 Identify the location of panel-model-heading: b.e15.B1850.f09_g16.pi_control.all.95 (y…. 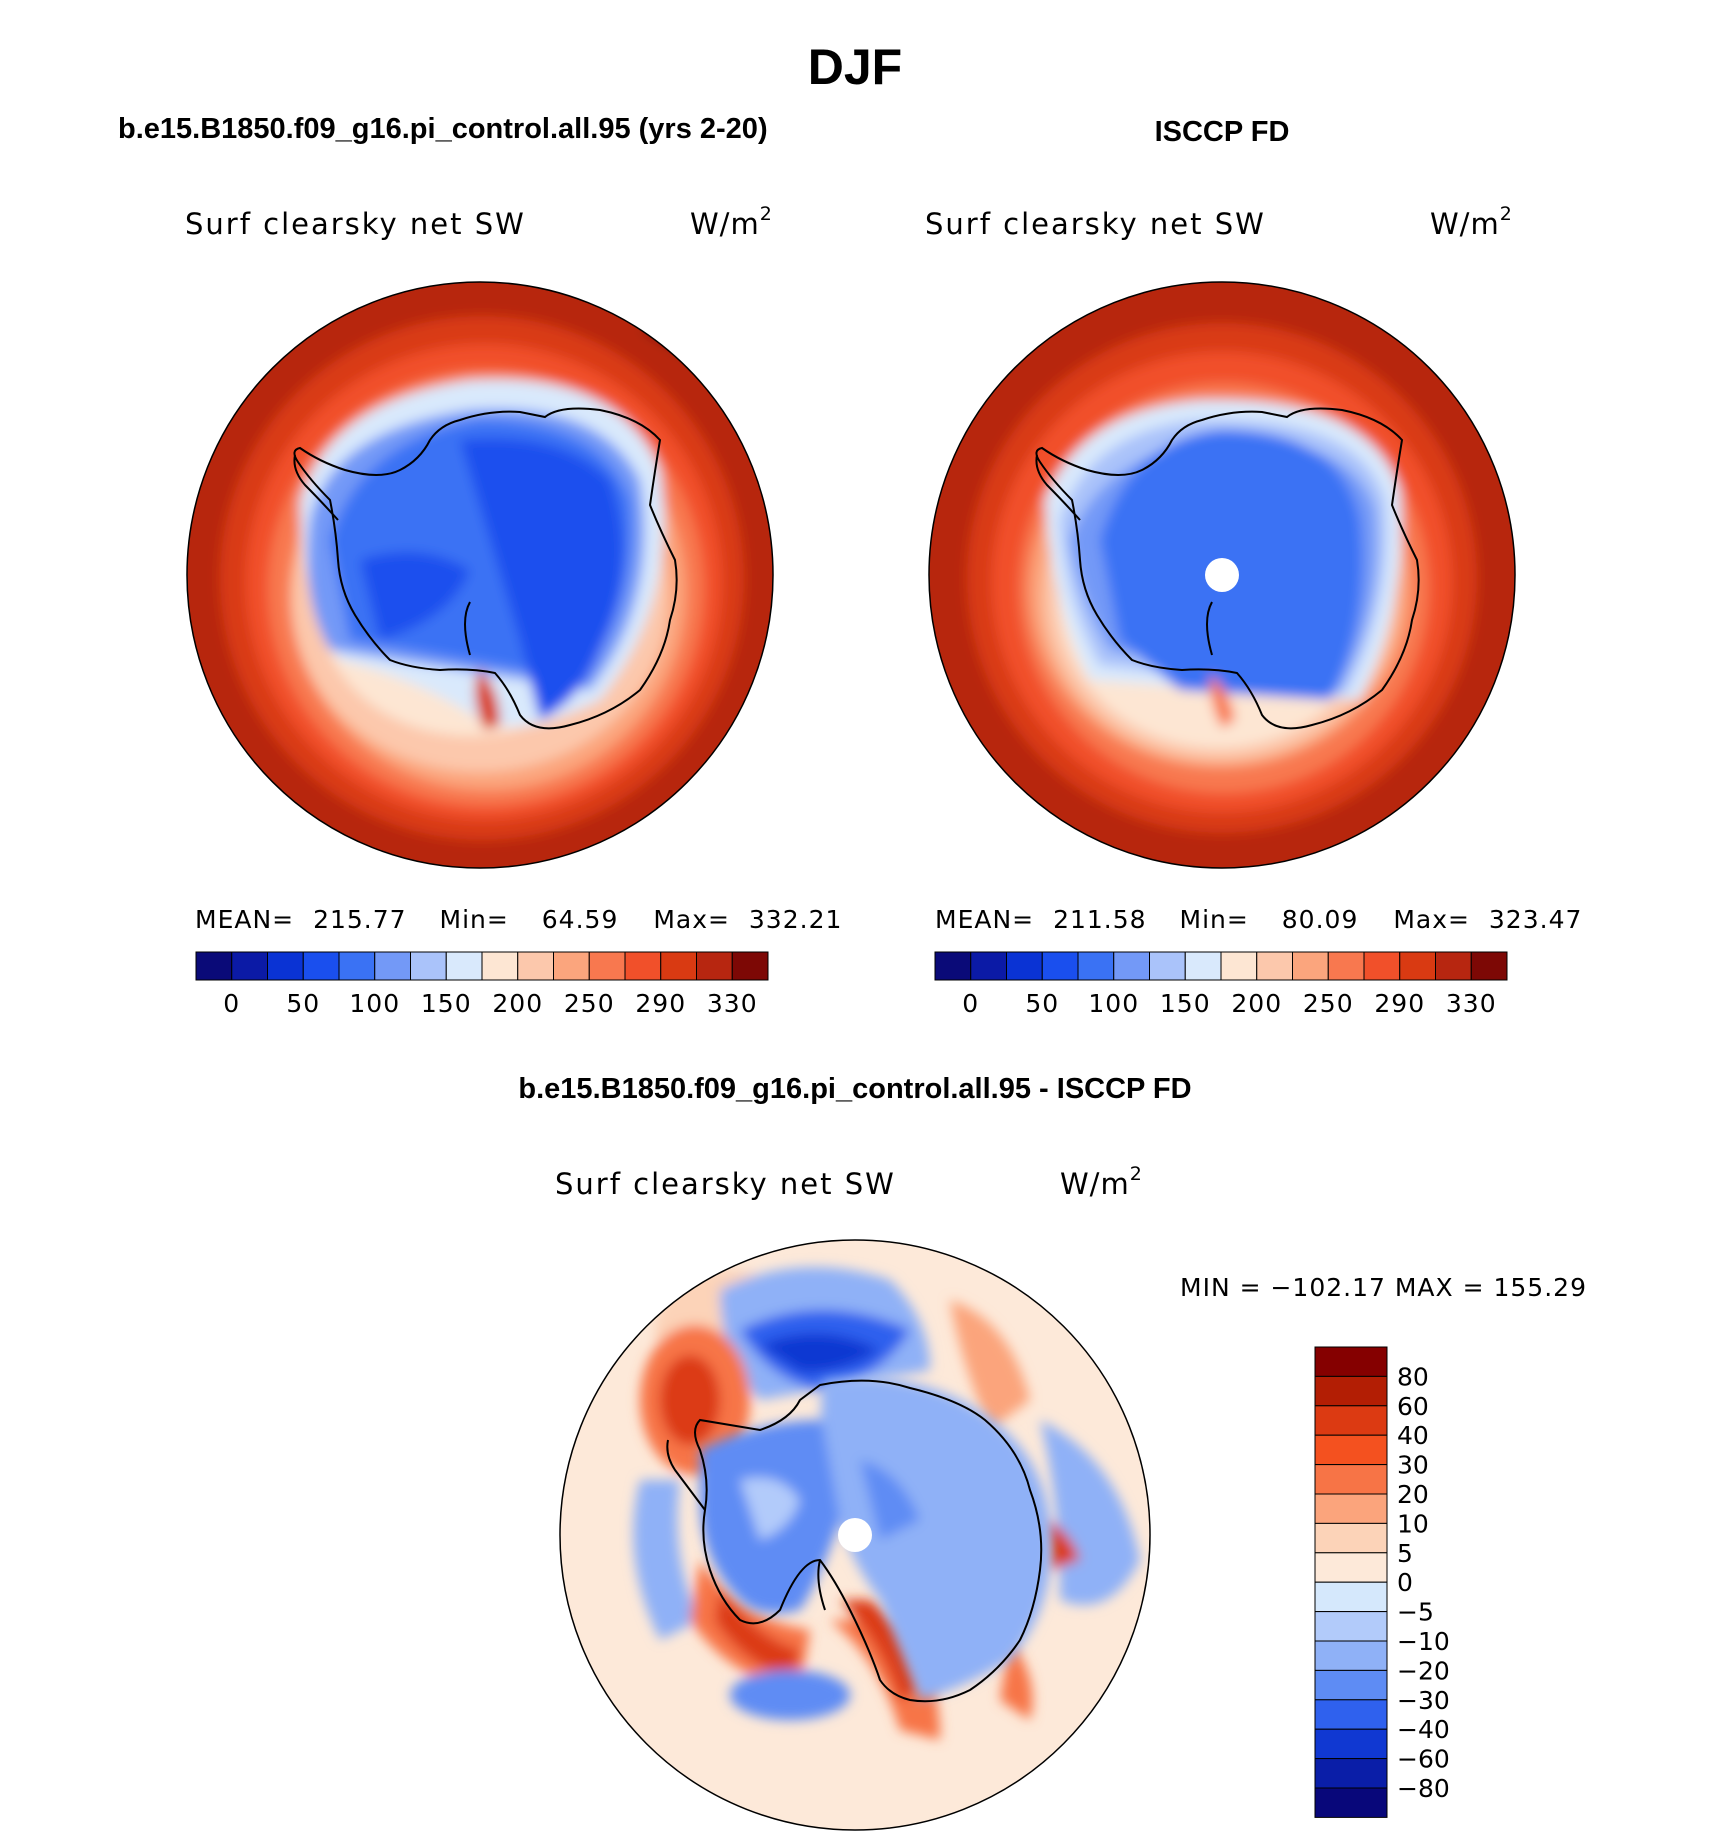
(443, 129).